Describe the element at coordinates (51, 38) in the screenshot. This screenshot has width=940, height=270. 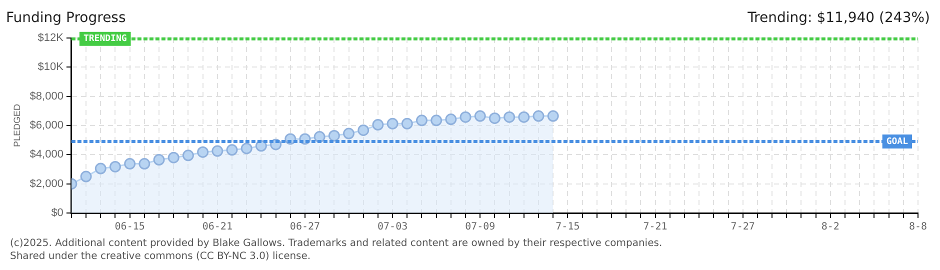
I see `y-tick-label: $12K` at that location.